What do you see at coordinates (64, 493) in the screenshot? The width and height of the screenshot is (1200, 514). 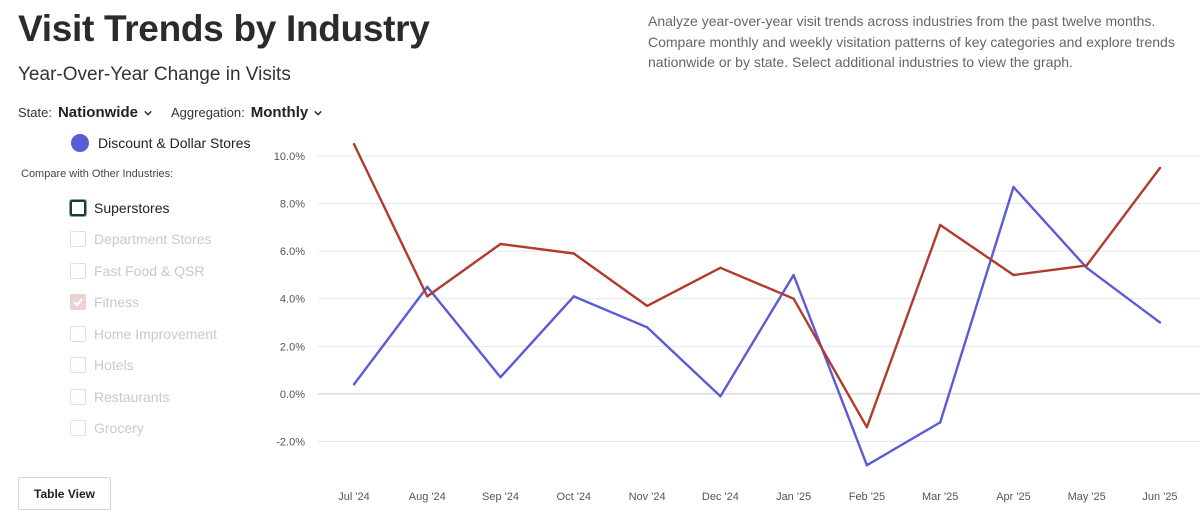 I see `table-view-button: Table View` at bounding box center [64, 493].